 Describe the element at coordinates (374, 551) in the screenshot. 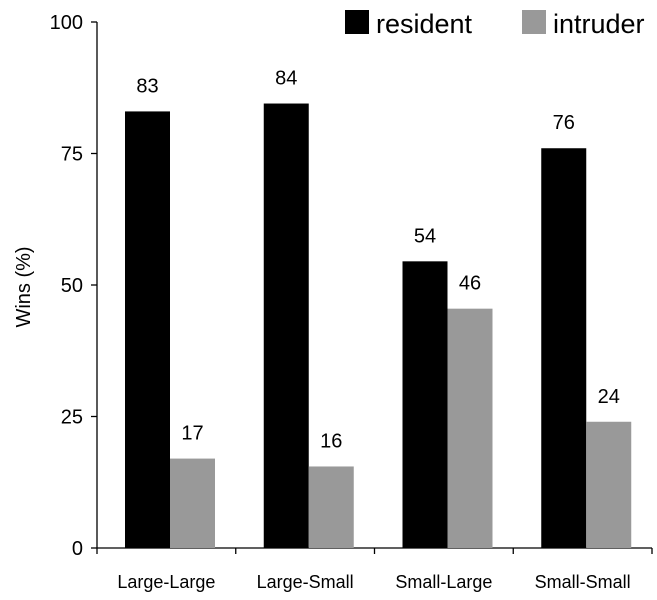

I see `x-axis-ticks` at that location.